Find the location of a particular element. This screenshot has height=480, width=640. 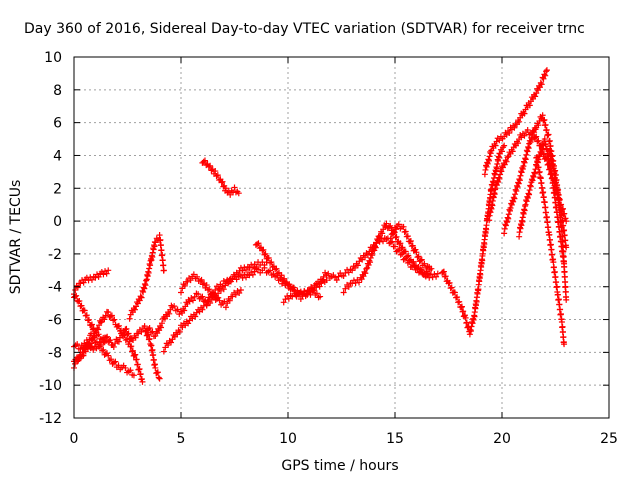

y-tick-label: -10 is located at coordinates (50, 386).